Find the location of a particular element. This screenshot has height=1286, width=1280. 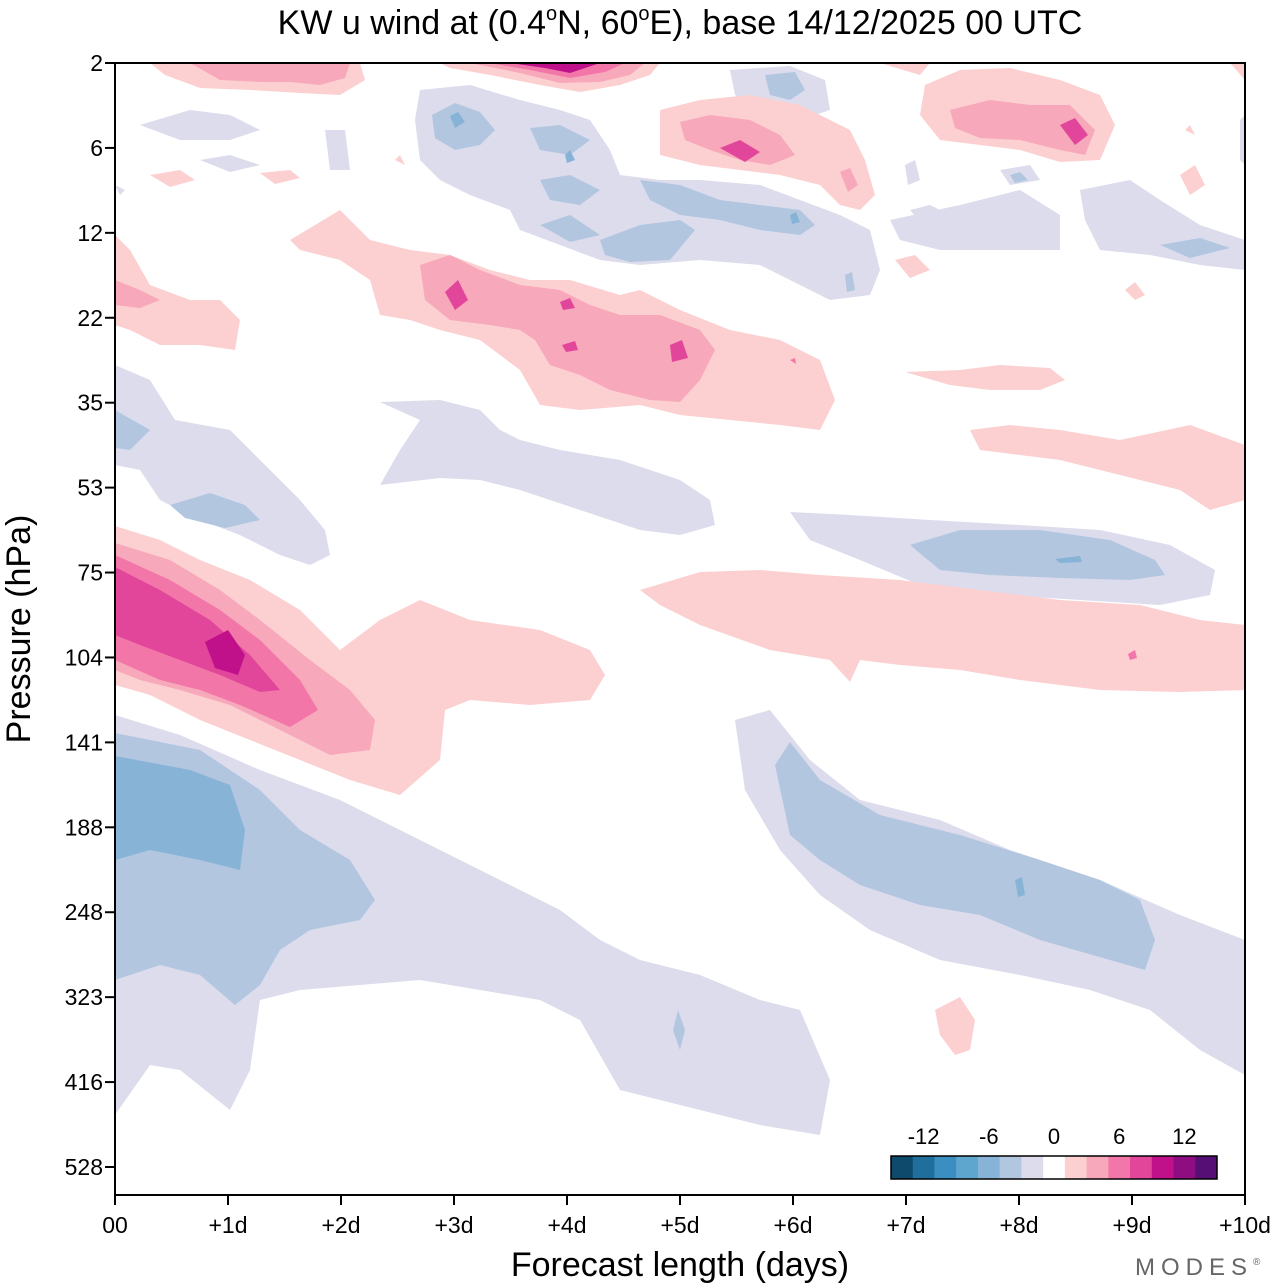

colorbar-label: 12 is located at coordinates (1184, 1136).